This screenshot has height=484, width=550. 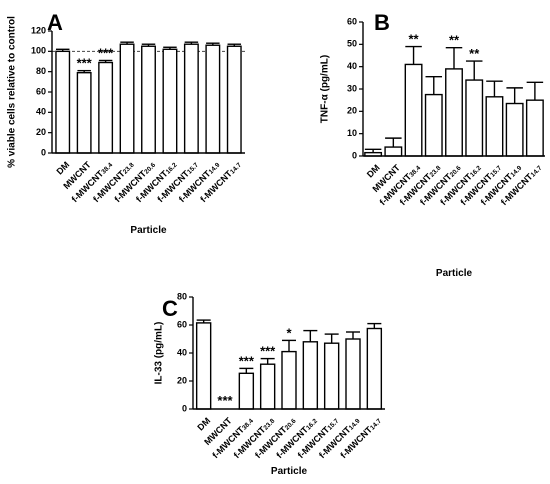 What do you see at coordinates (352, 44) in the screenshot?
I see `y-tick-label: 50` at bounding box center [352, 44].